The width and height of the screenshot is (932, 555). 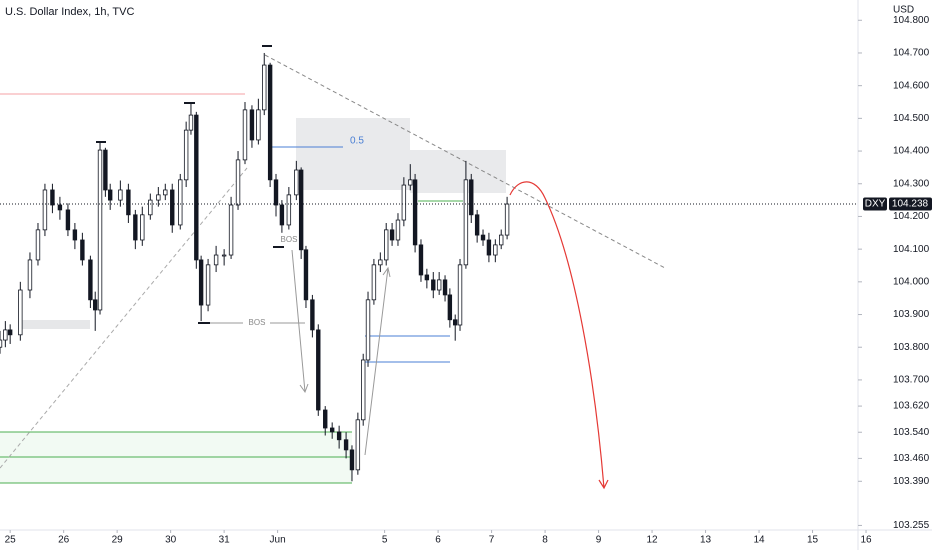 What do you see at coordinates (759, 540) in the screenshot?
I see `x-tick-label: 14` at bounding box center [759, 540].